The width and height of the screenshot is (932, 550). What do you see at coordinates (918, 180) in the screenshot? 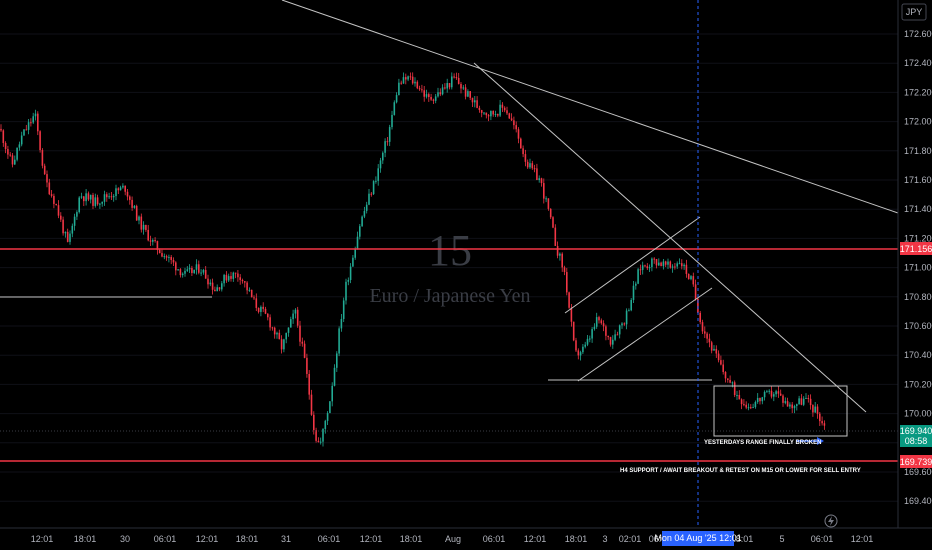
I see `price-tick-label: 171.600` at bounding box center [918, 180].